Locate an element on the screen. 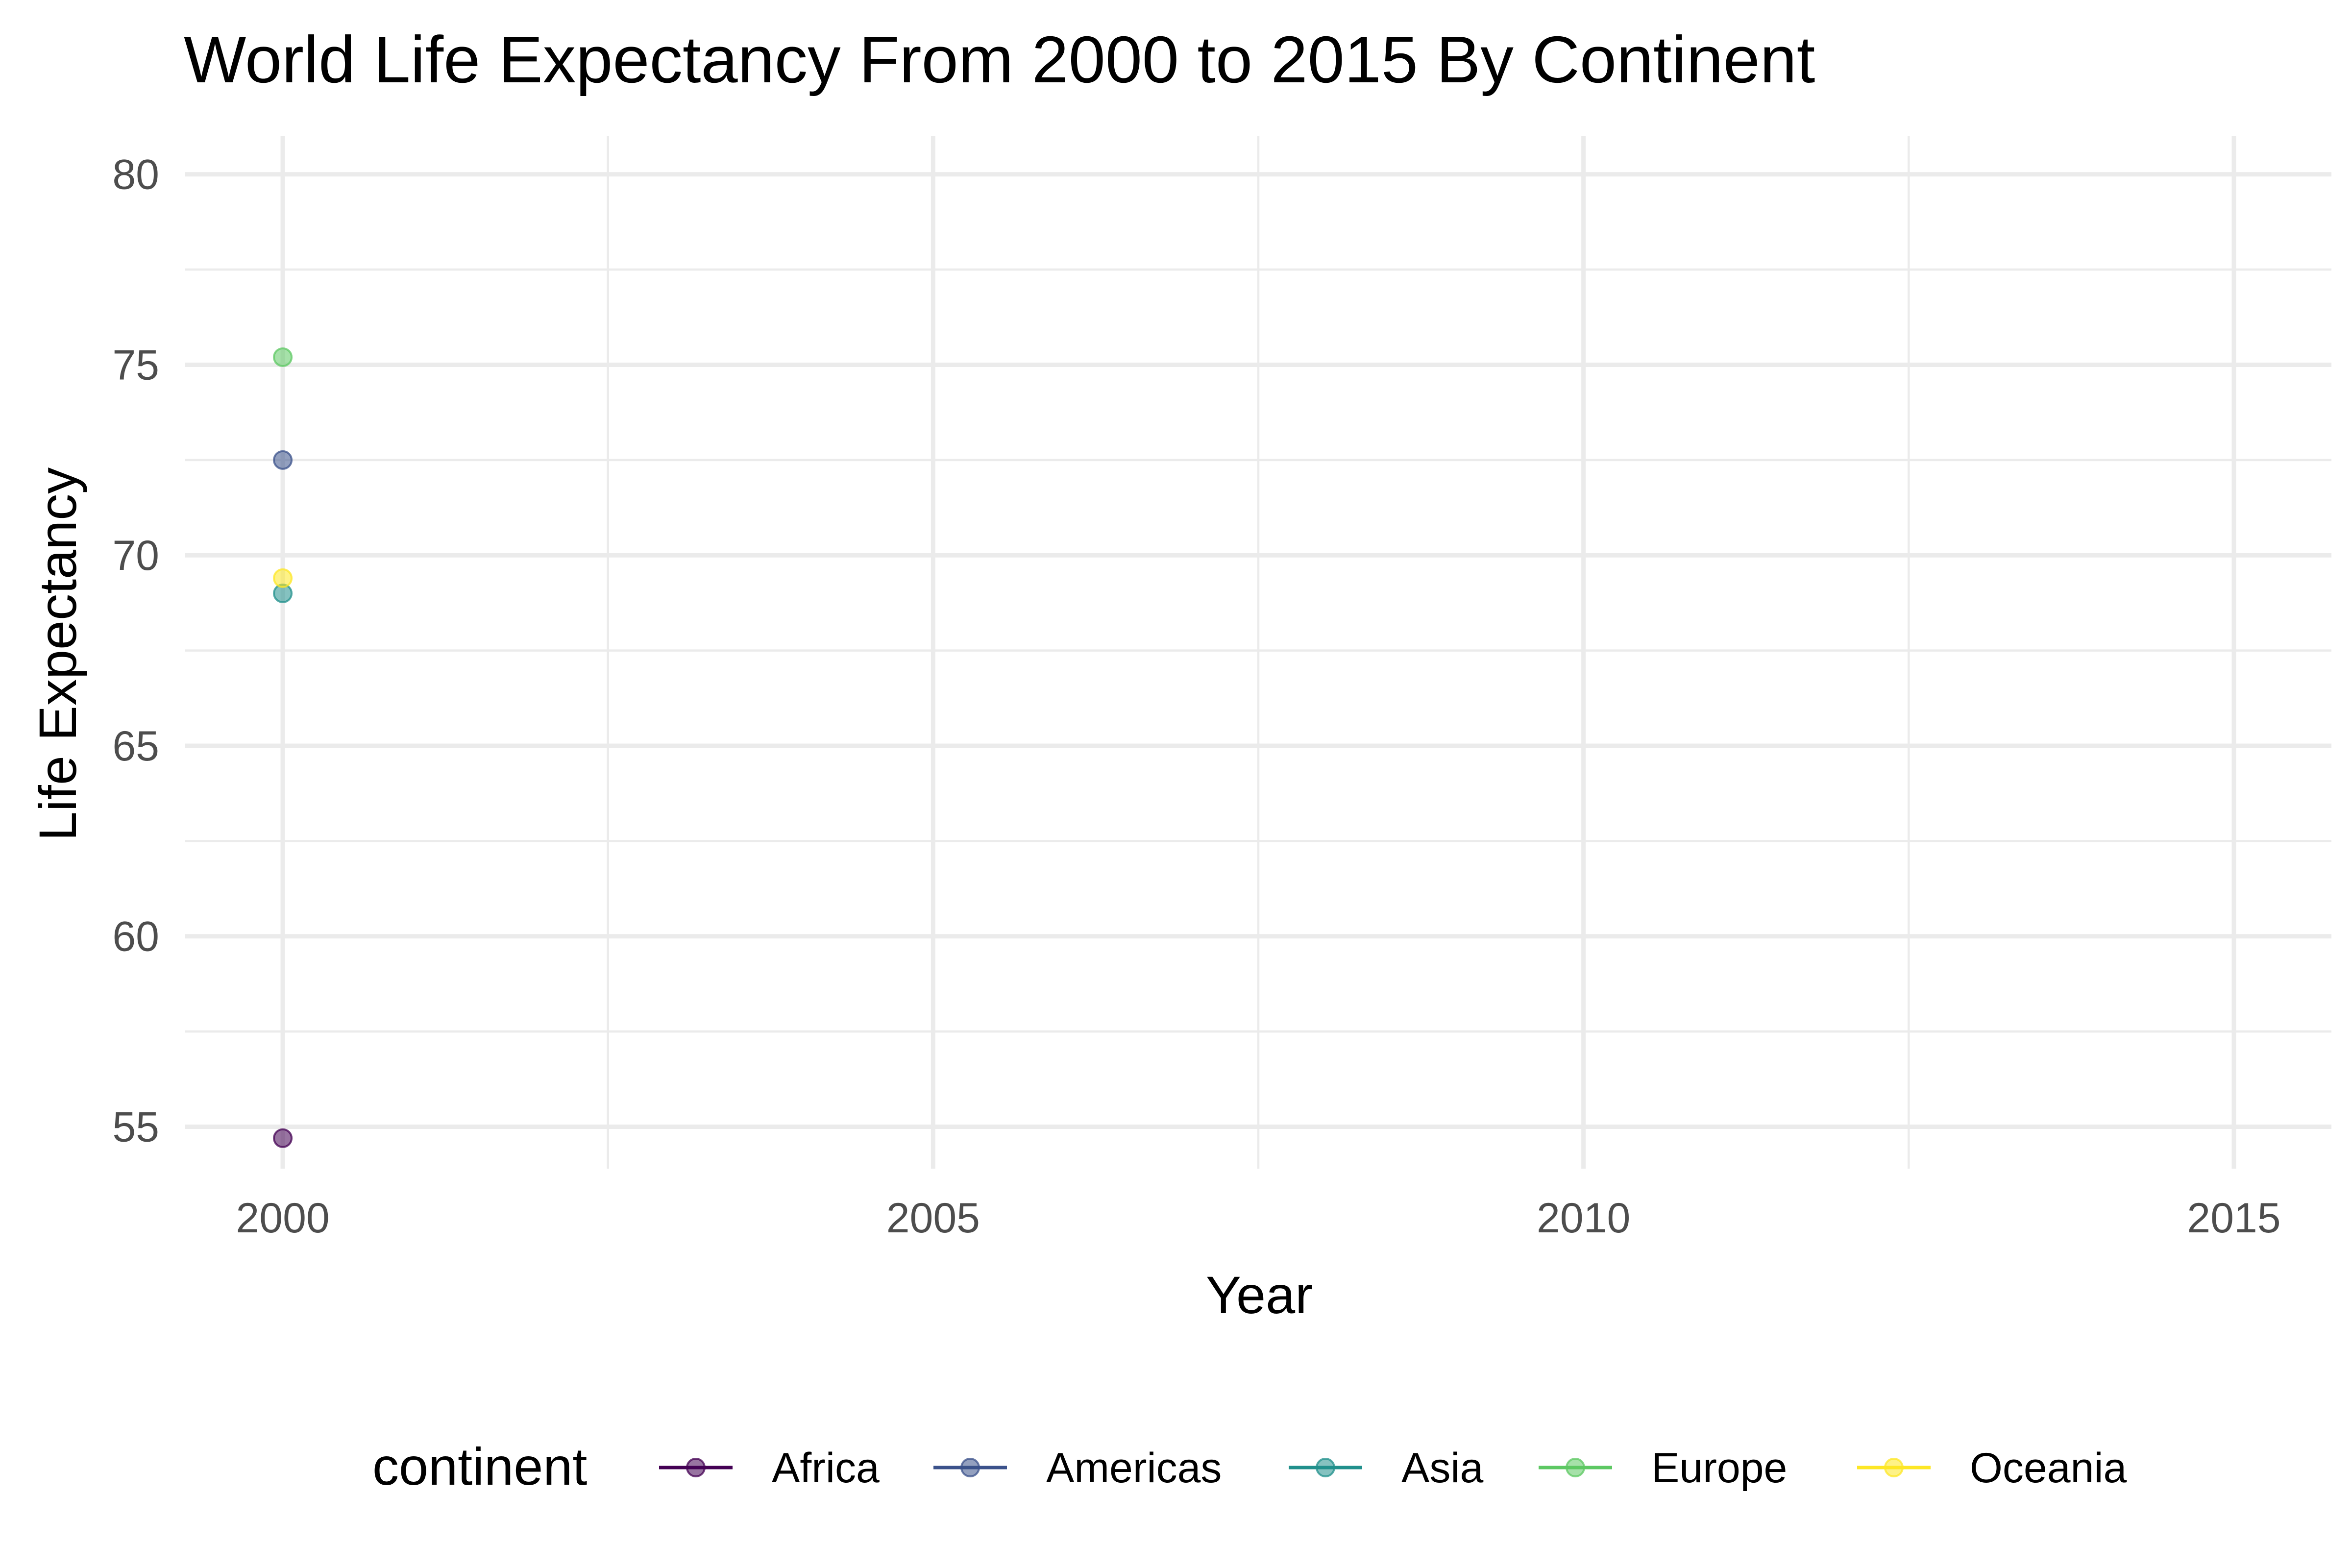  legend-item-oceania: Oceania is located at coordinates (1992, 1468).